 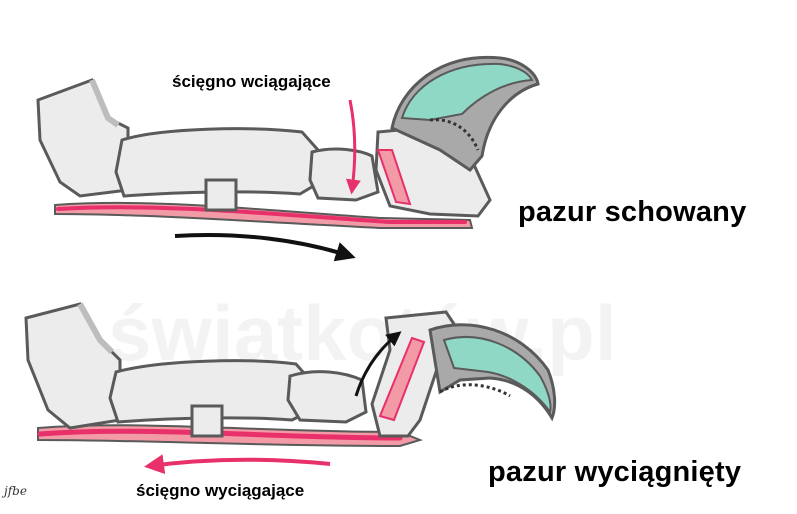 What do you see at coordinates (221, 195) in the screenshot?
I see `top-ligament-band` at bounding box center [221, 195].